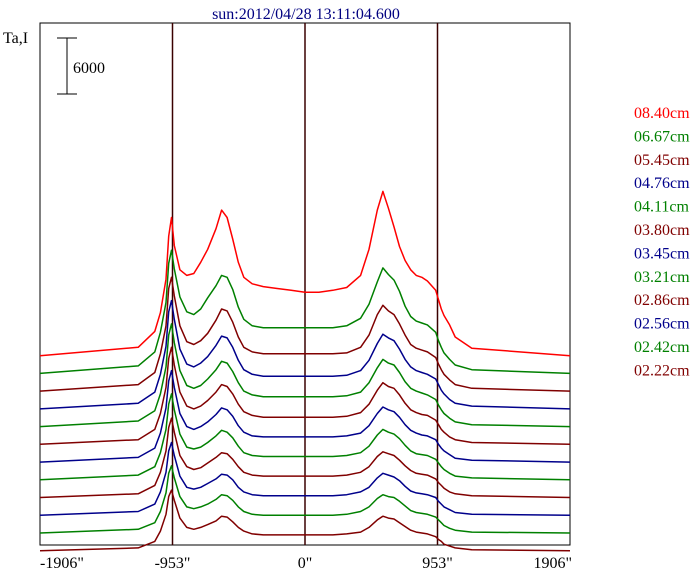 The image size is (700, 574). What do you see at coordinates (662, 113) in the screenshot?
I see `legend-entry-08.40cm: 08.40cm` at bounding box center [662, 113].